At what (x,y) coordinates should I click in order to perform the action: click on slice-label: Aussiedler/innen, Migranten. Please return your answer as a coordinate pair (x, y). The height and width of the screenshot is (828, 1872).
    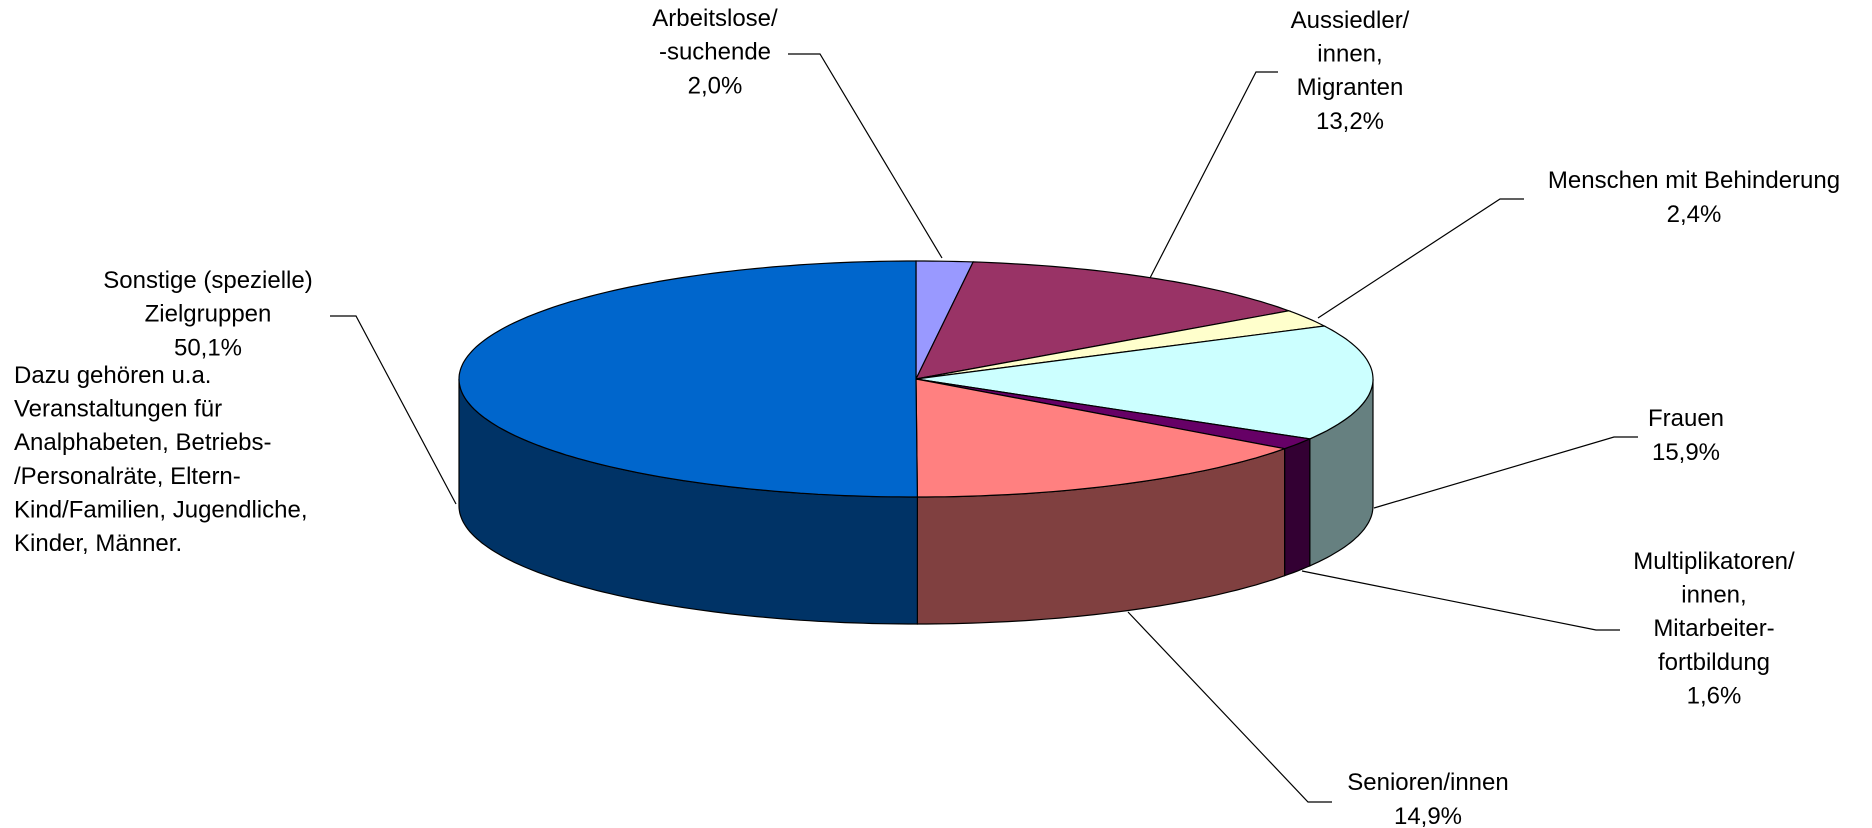
    Looking at the image, I should click on (1350, 54).